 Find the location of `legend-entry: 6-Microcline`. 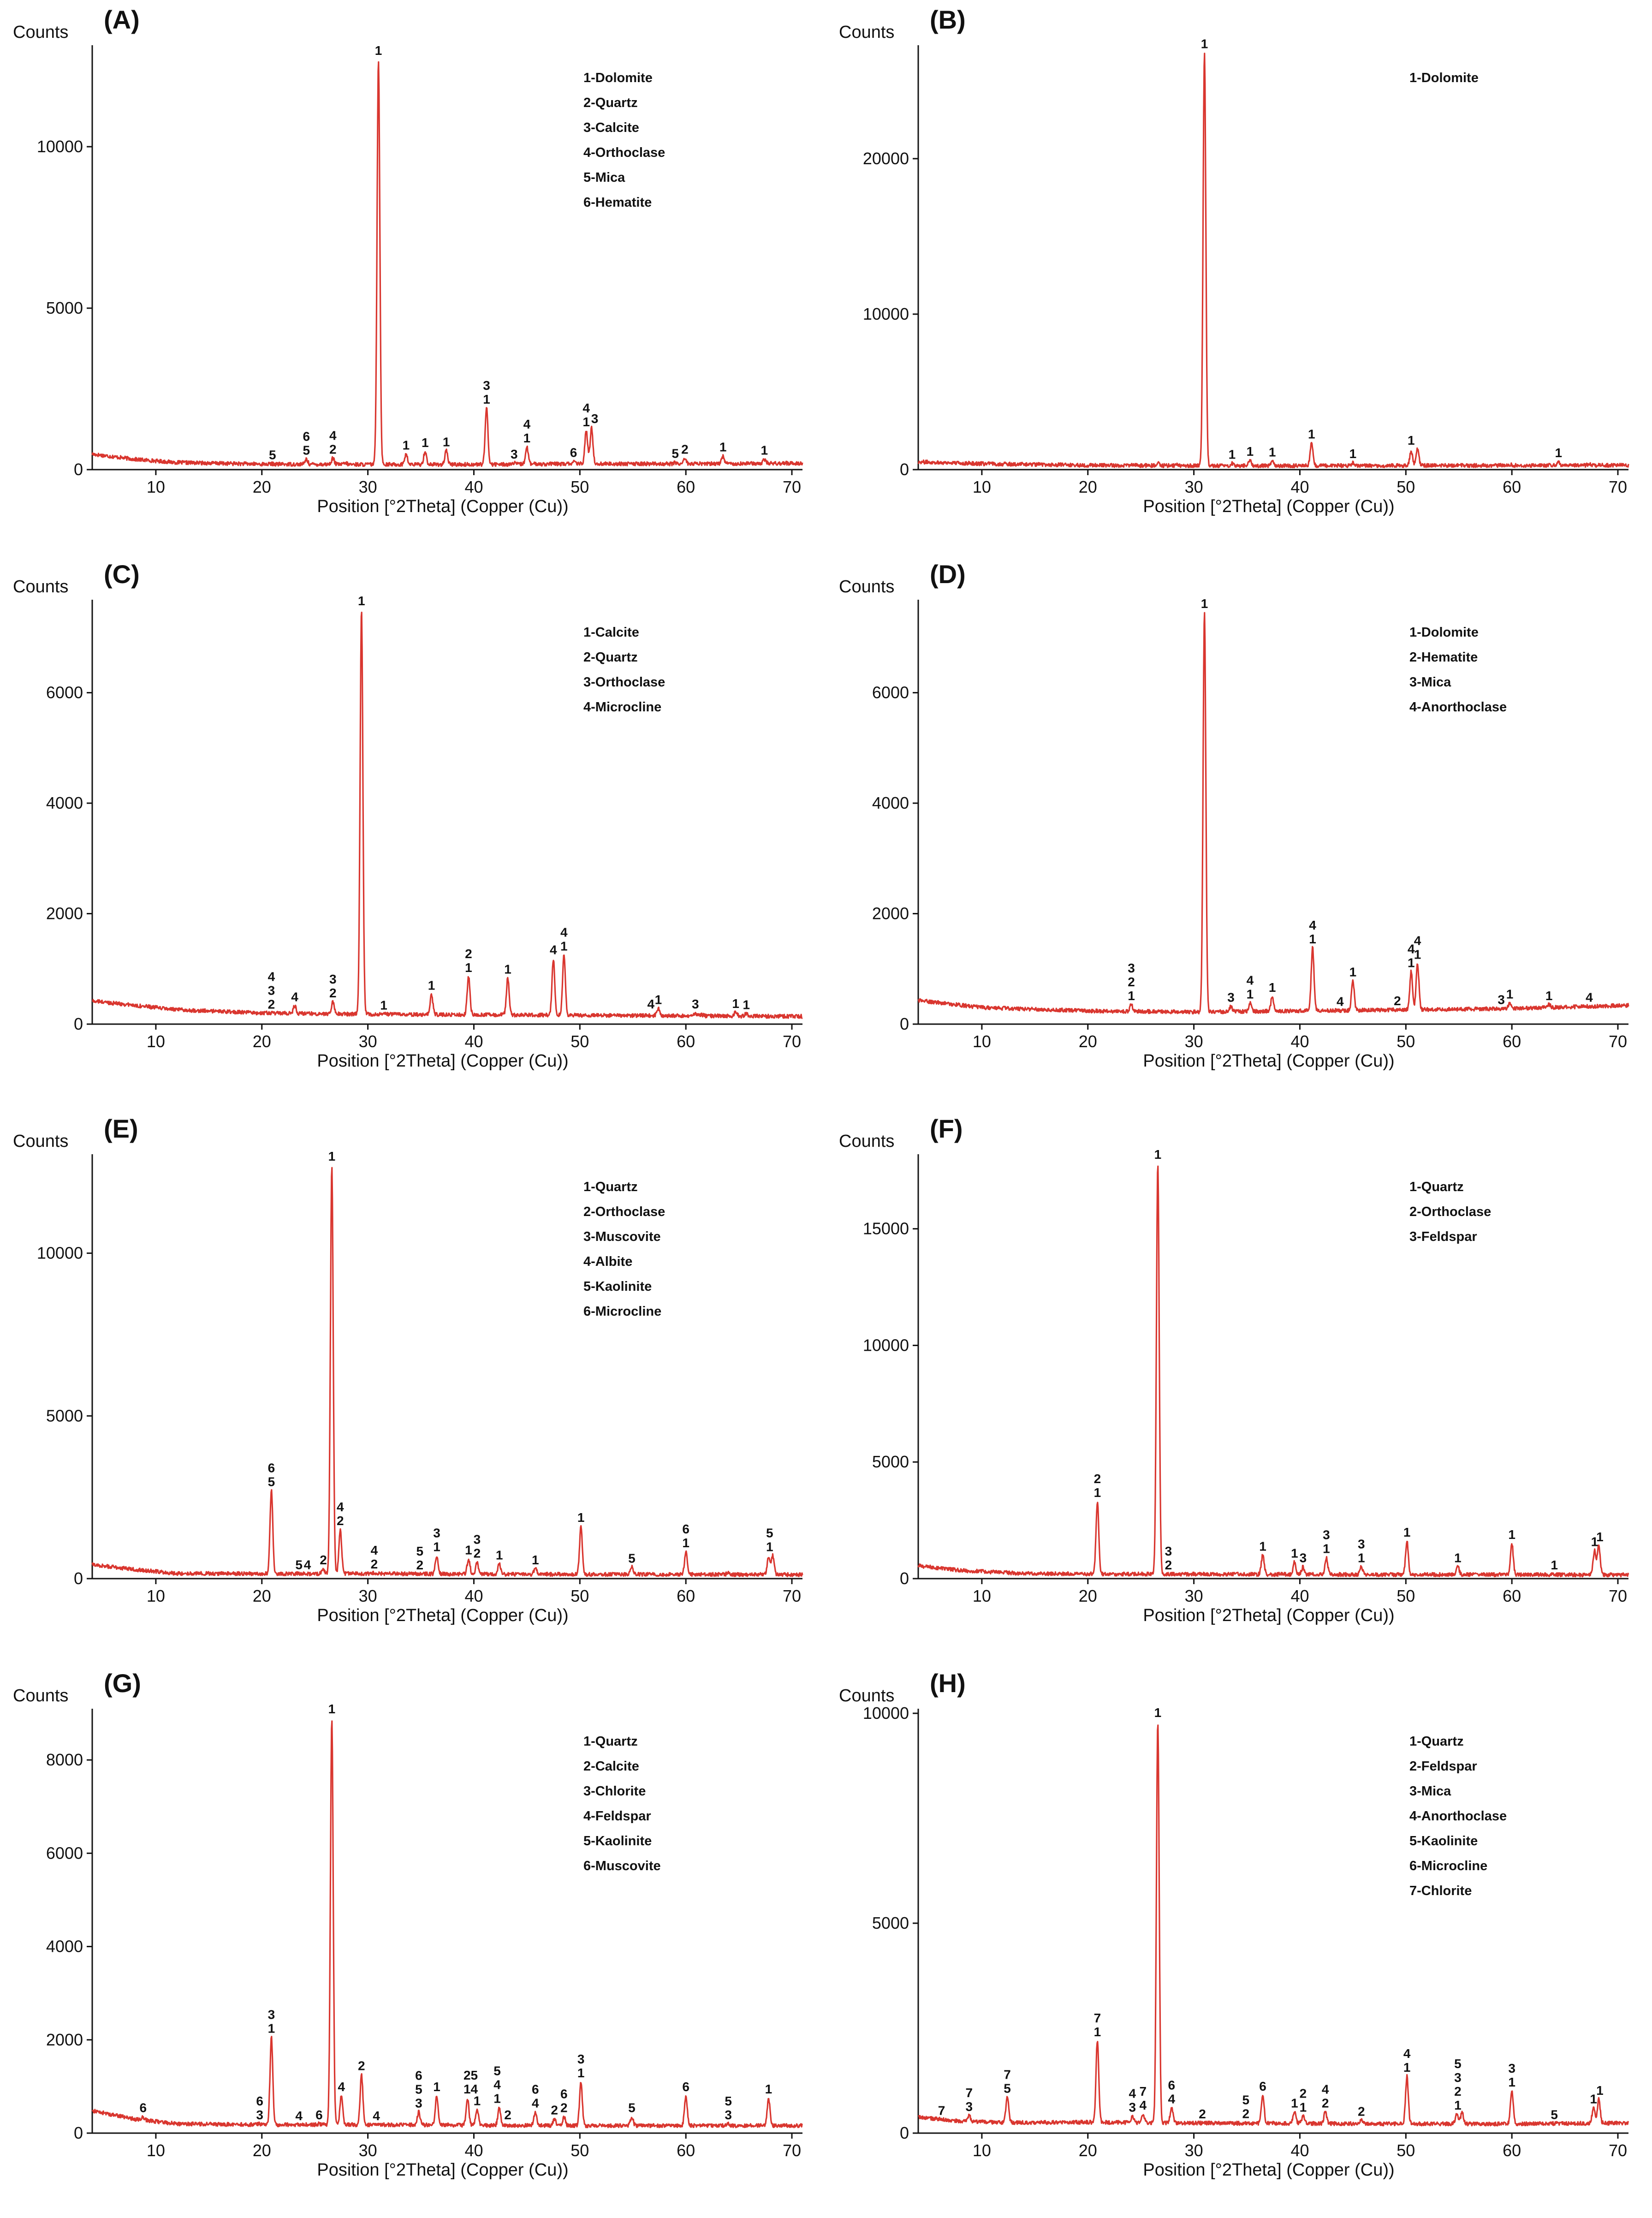

legend-entry: 6-Microcline is located at coordinates (622, 1311).